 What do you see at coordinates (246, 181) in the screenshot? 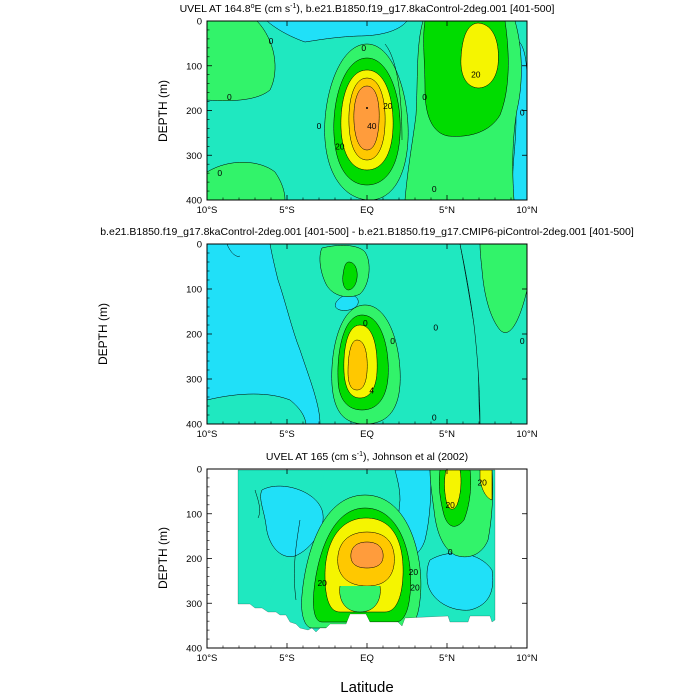
I see `panel-1-sw-positive` at bounding box center [246, 181].